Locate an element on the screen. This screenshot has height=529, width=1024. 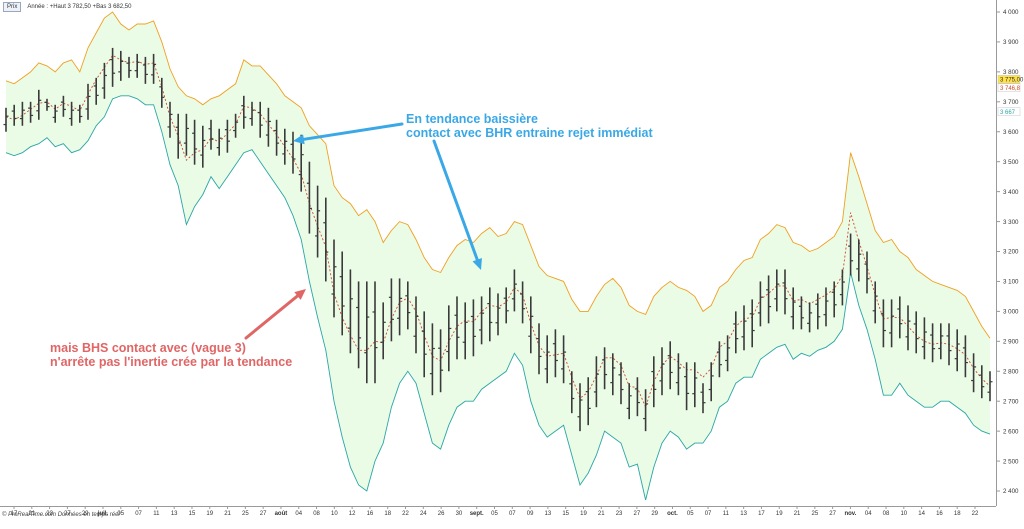
x-tick-label: 08 is located at coordinates (316, 514).